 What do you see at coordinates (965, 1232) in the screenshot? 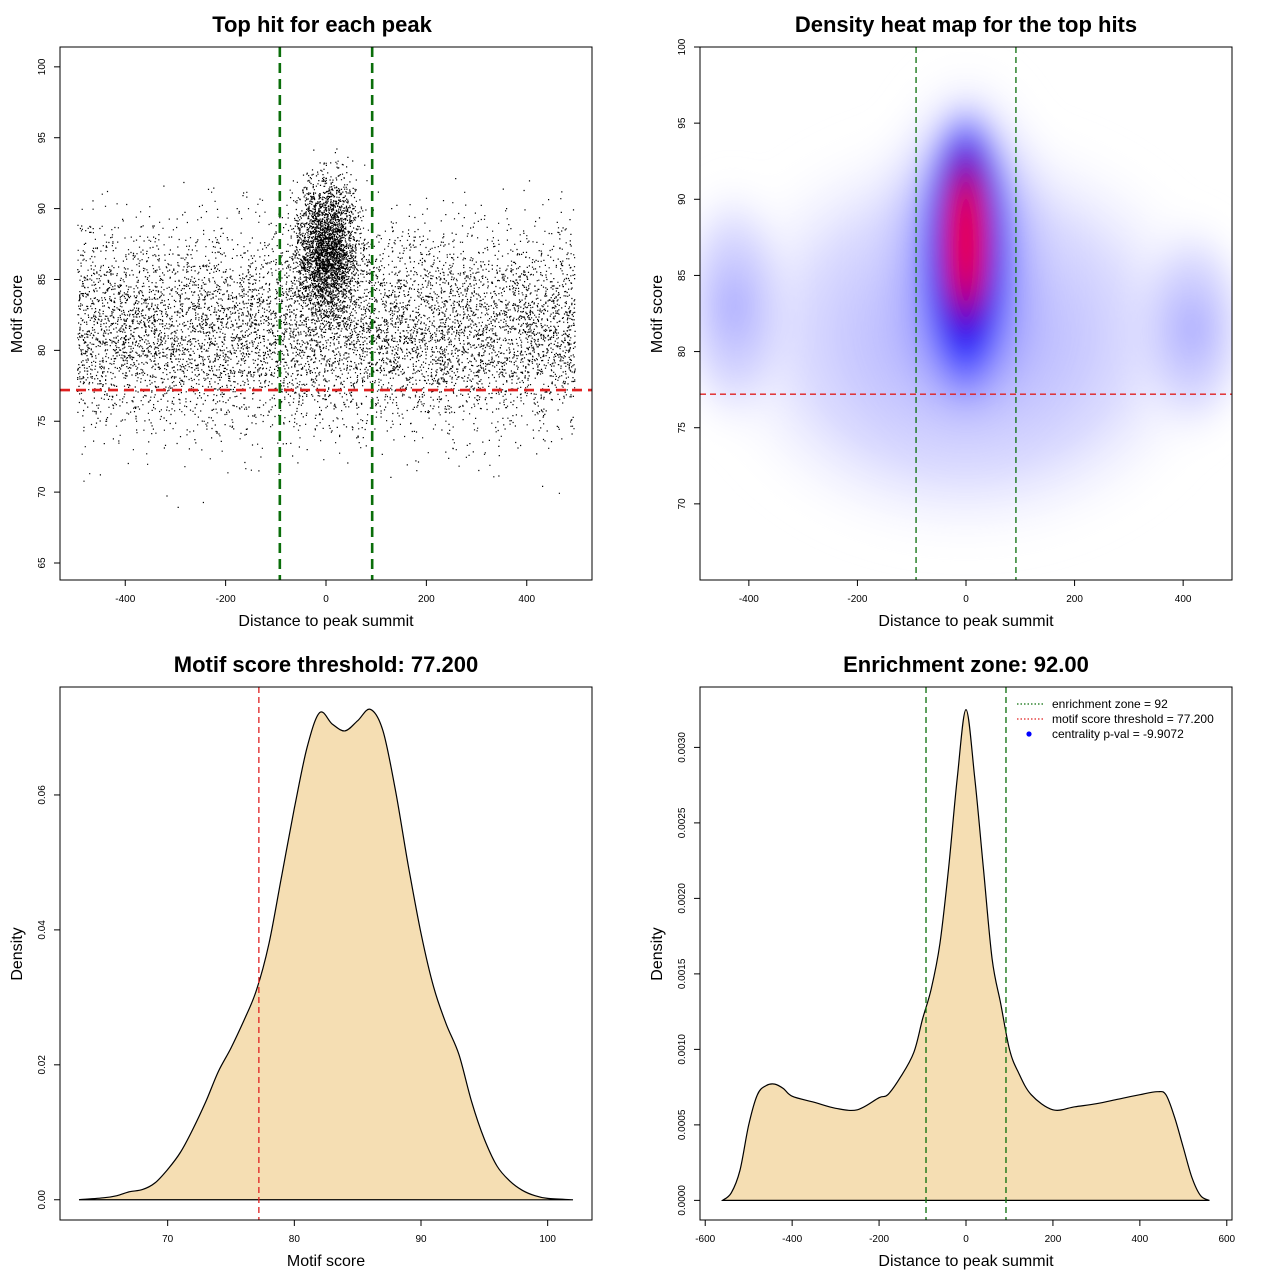
I see `position-x-axis: -600 -400 -200 0 200 400 600` at bounding box center [965, 1232].